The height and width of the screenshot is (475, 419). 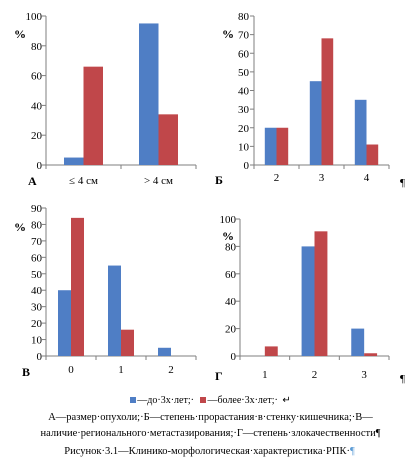 What do you see at coordinates (32, 181) in the screenshot?
I see `panel-label: А` at bounding box center [32, 181].